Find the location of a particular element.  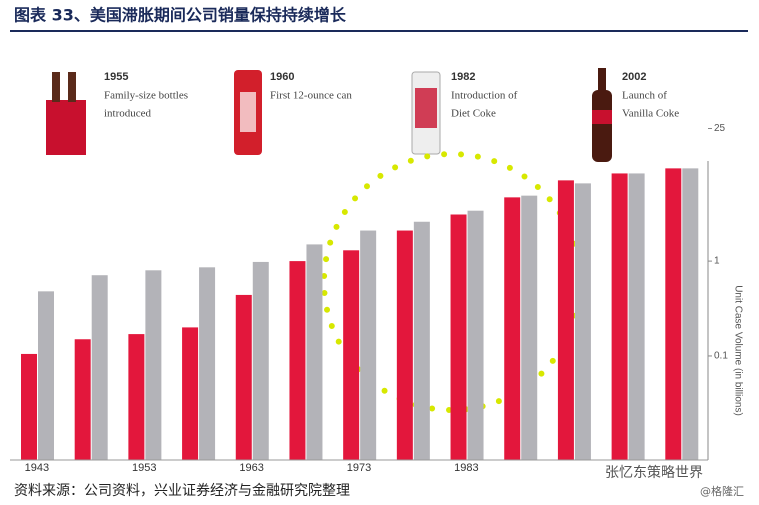

source: 资料来源：公司资料，兴业证券经济与金融研究院整理 is located at coordinates (182, 491).